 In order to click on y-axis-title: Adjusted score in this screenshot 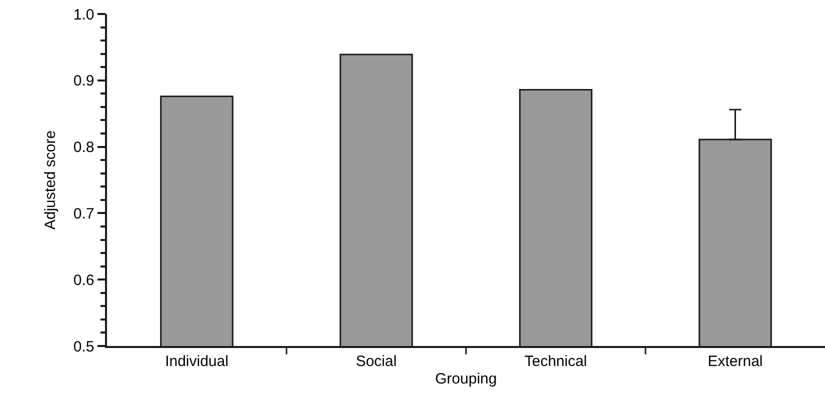, I will do `click(51, 180)`.